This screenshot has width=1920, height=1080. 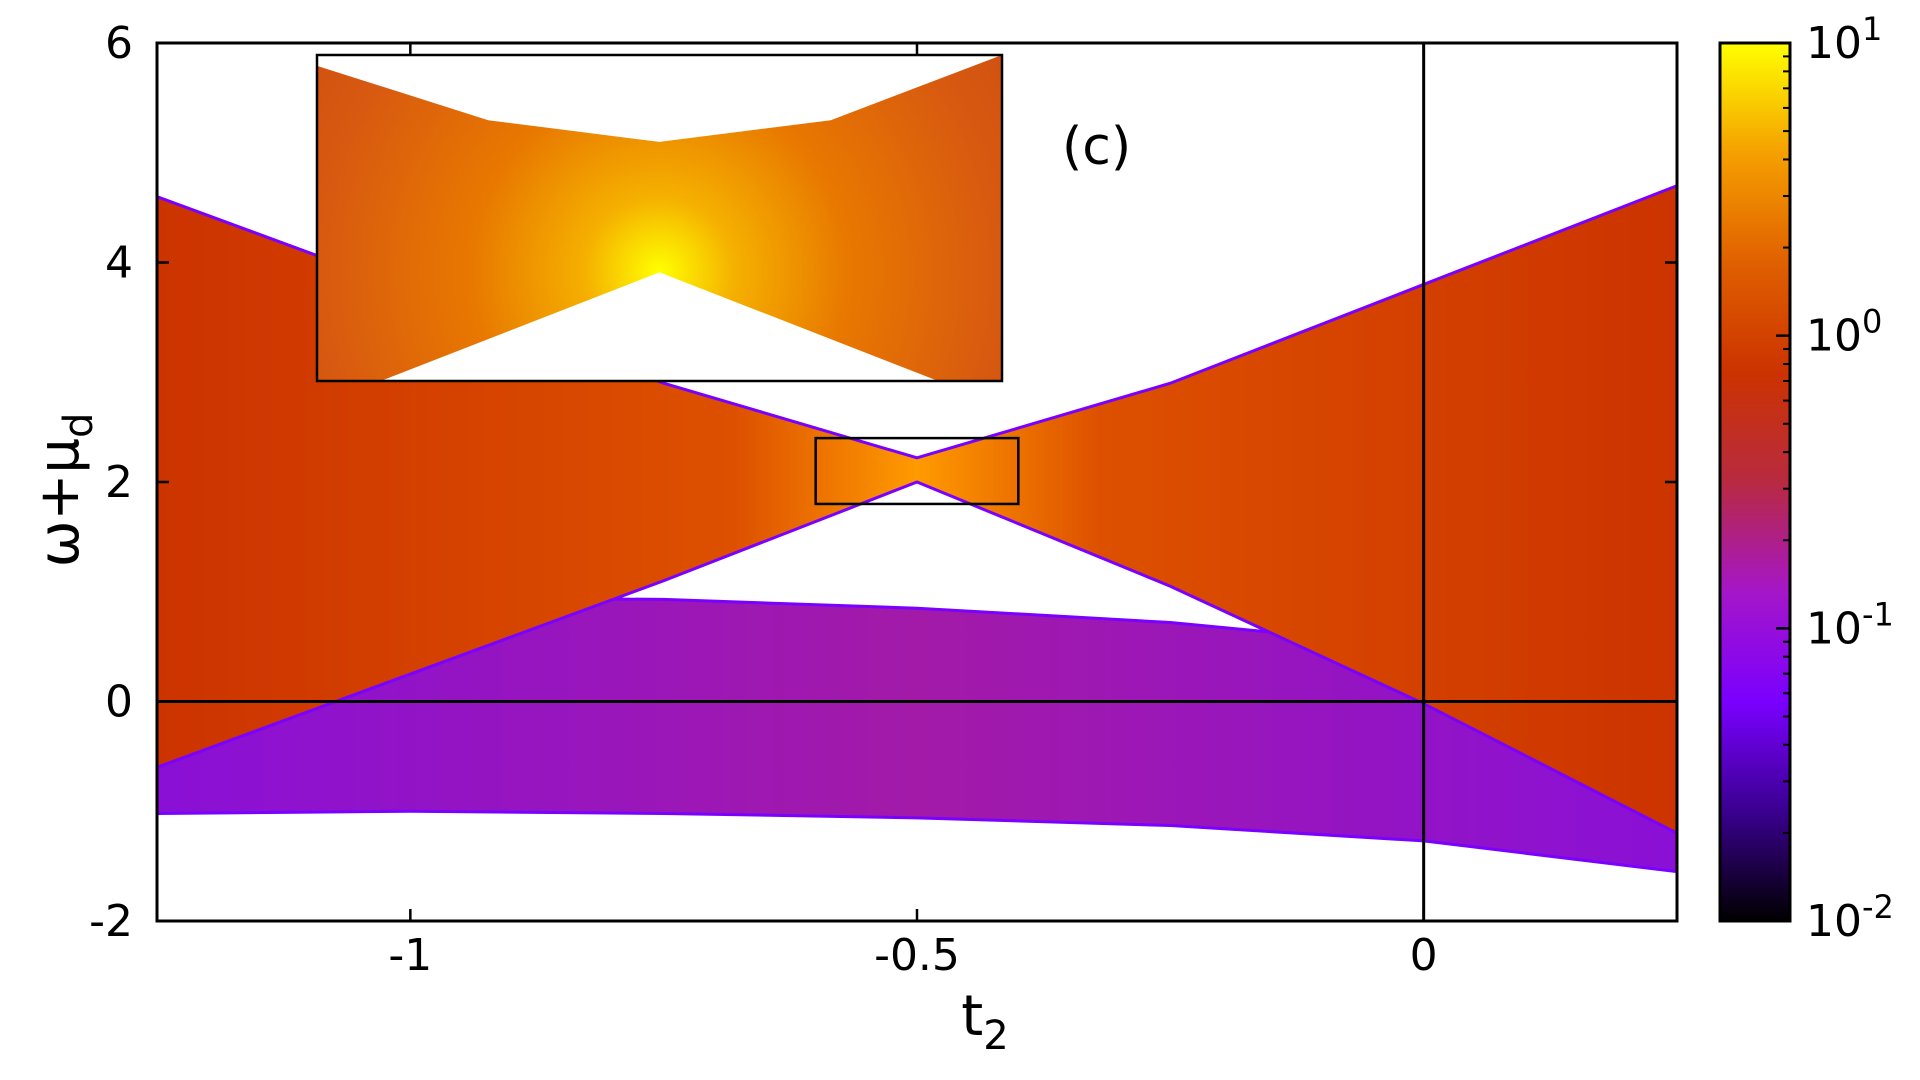 I want to click on inset-frame, so click(x=659, y=218).